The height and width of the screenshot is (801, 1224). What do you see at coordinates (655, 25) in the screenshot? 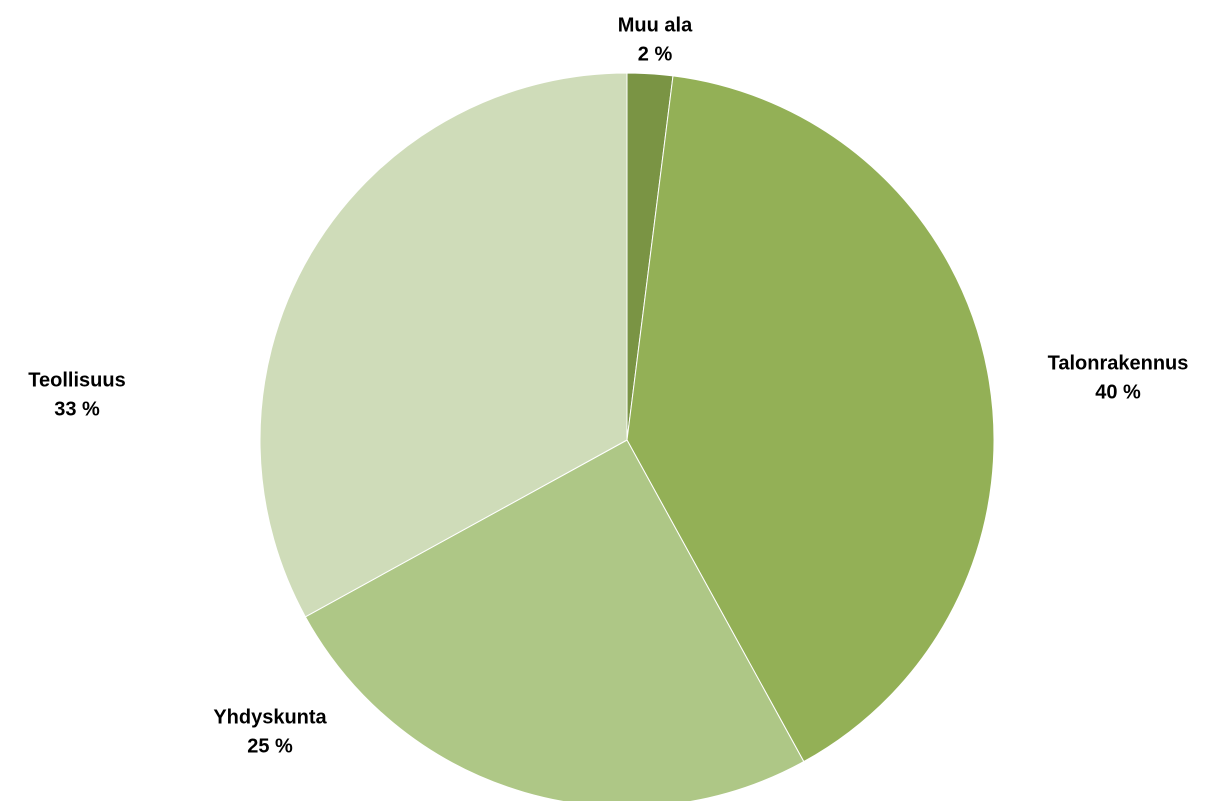
I see `slice-name-label: Muu ala` at bounding box center [655, 25].